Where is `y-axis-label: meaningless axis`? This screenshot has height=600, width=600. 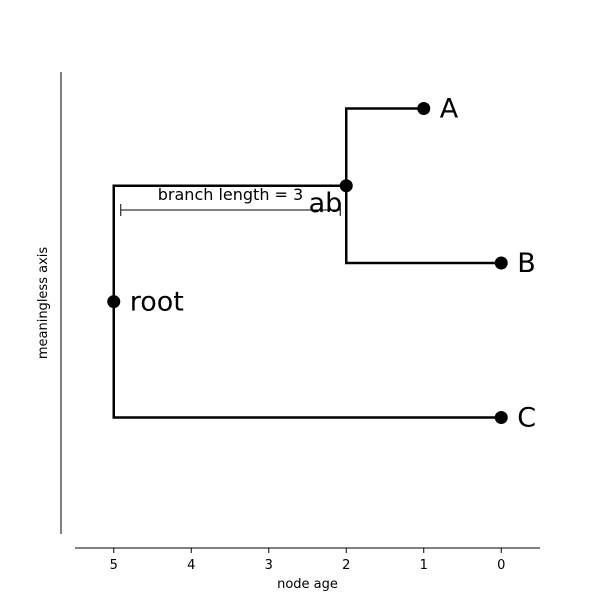
y-axis-label: meaningless axis is located at coordinates (43, 303).